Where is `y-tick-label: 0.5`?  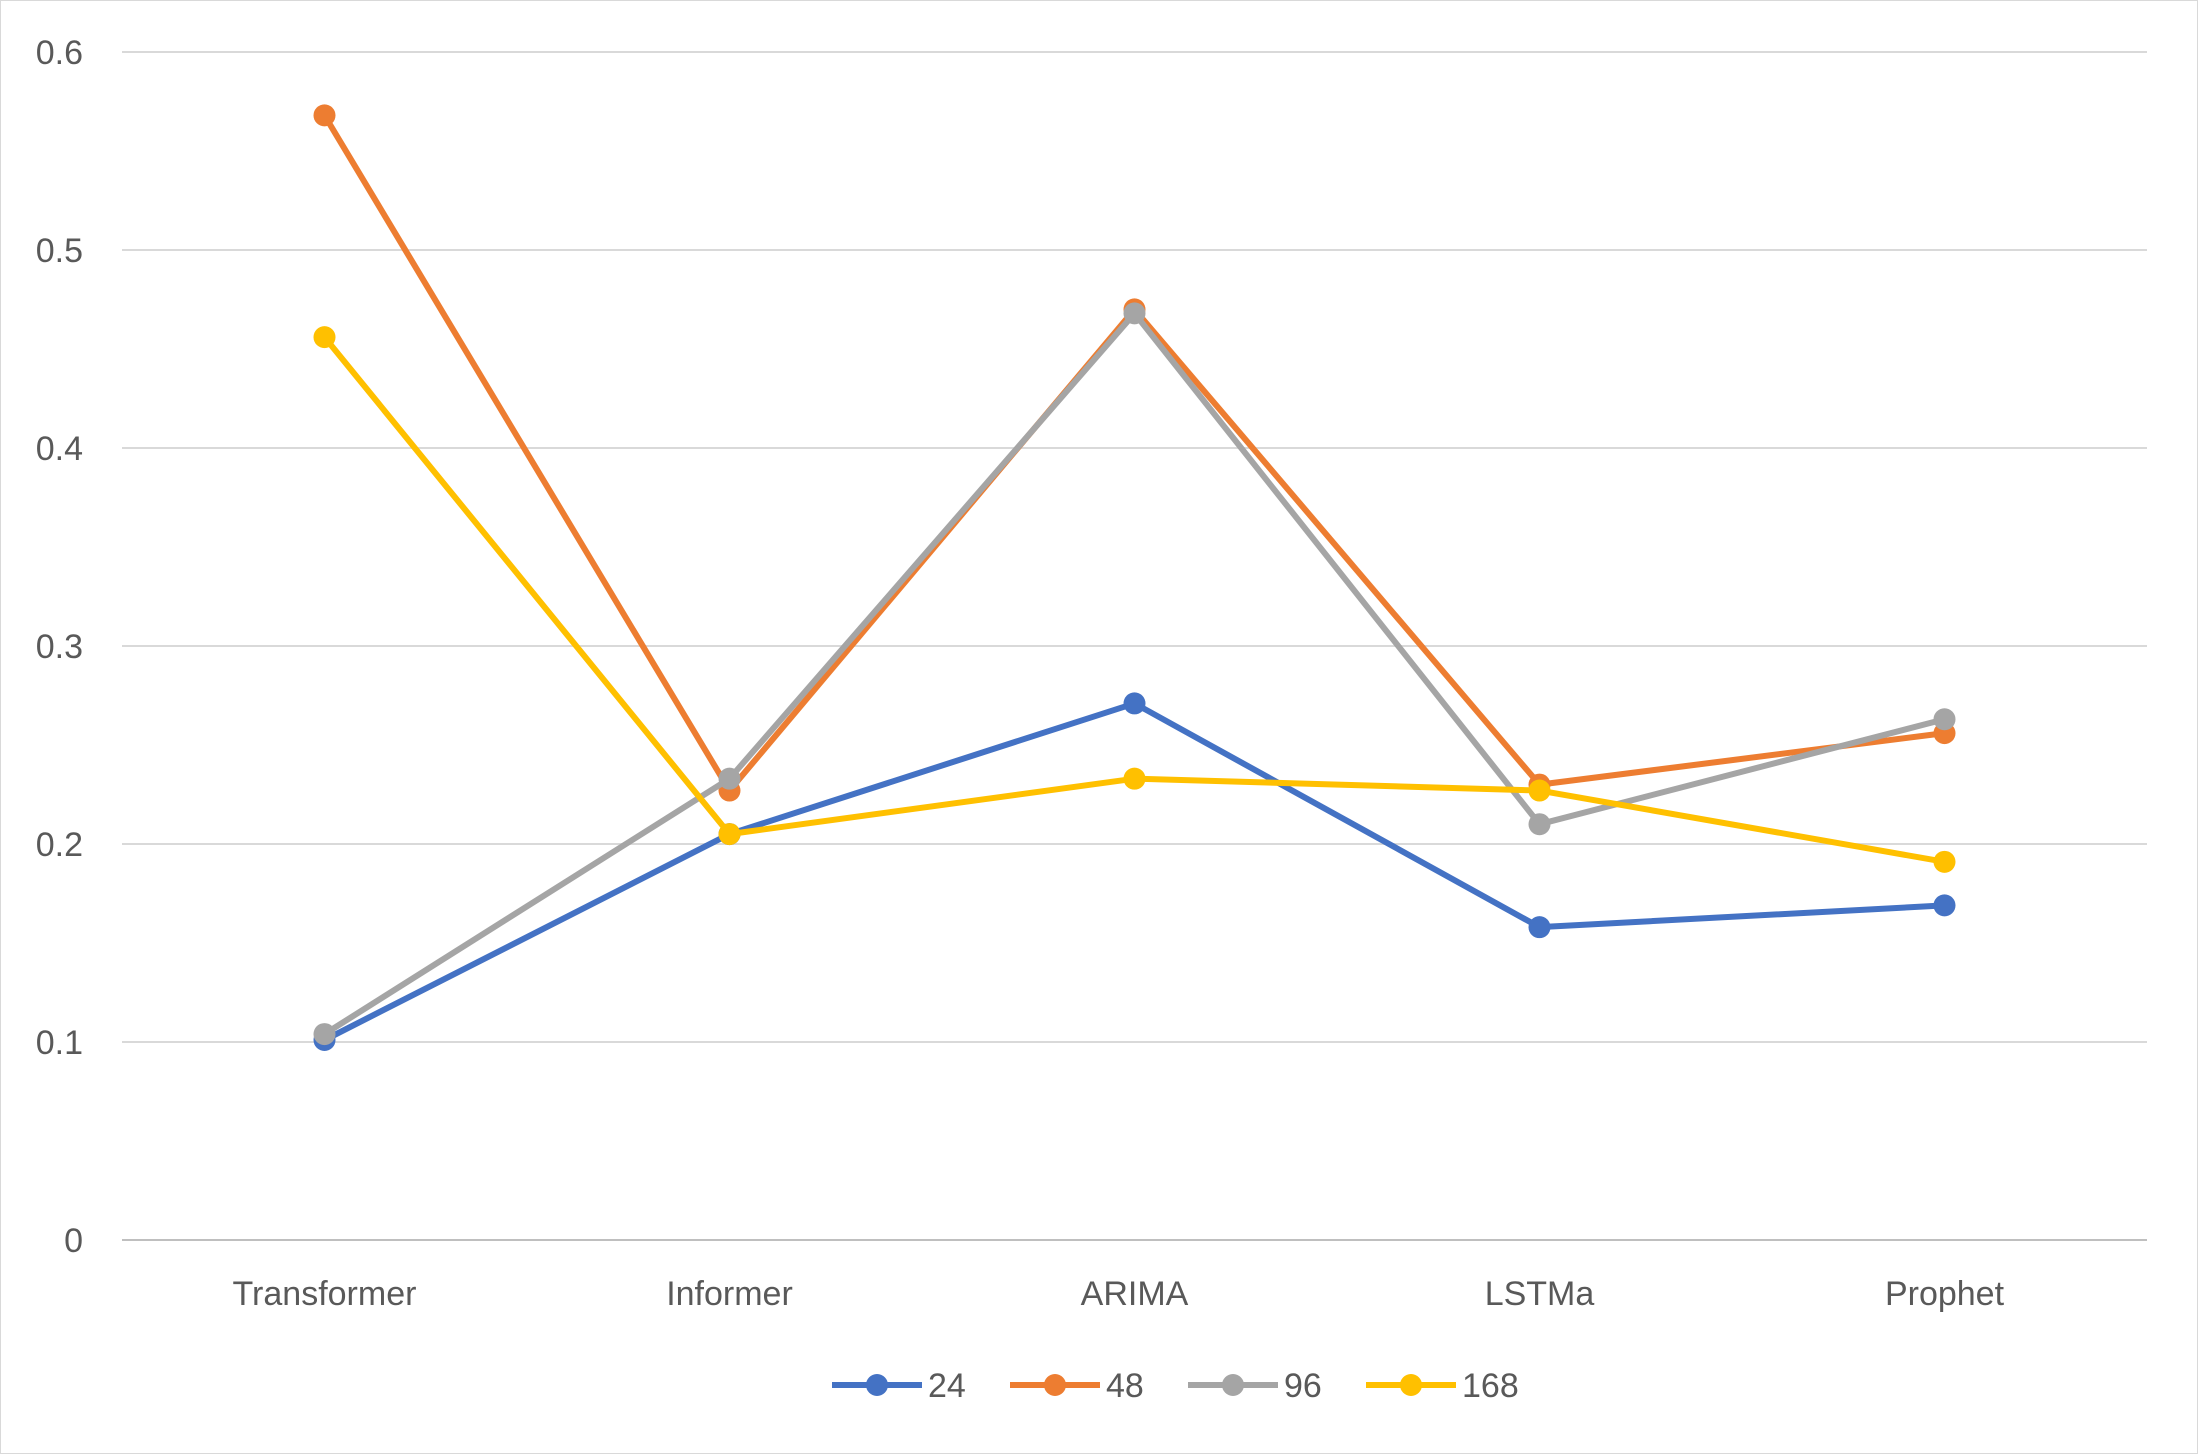
y-tick-label: 0.5 is located at coordinates (59, 251).